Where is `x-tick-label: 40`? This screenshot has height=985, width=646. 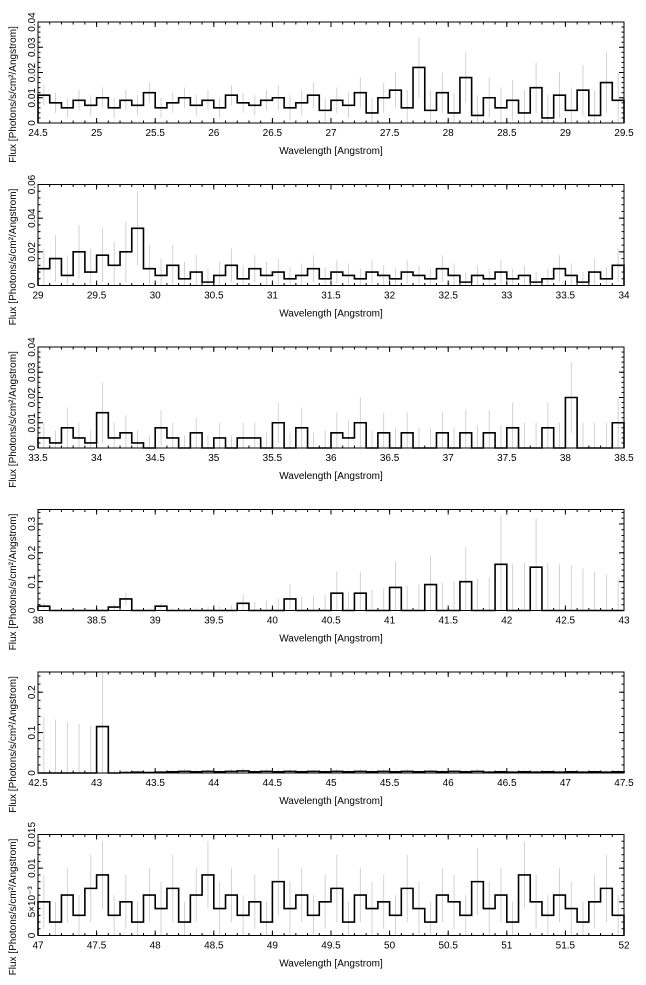 x-tick-label: 40 is located at coordinates (273, 621).